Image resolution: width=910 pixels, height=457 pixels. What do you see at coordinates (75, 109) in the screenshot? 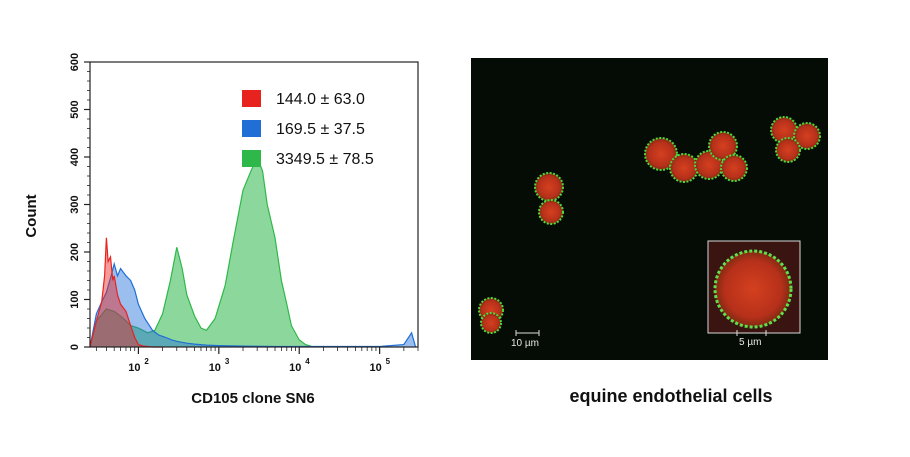
I see `y-tick-label: 500` at bounding box center [75, 109].